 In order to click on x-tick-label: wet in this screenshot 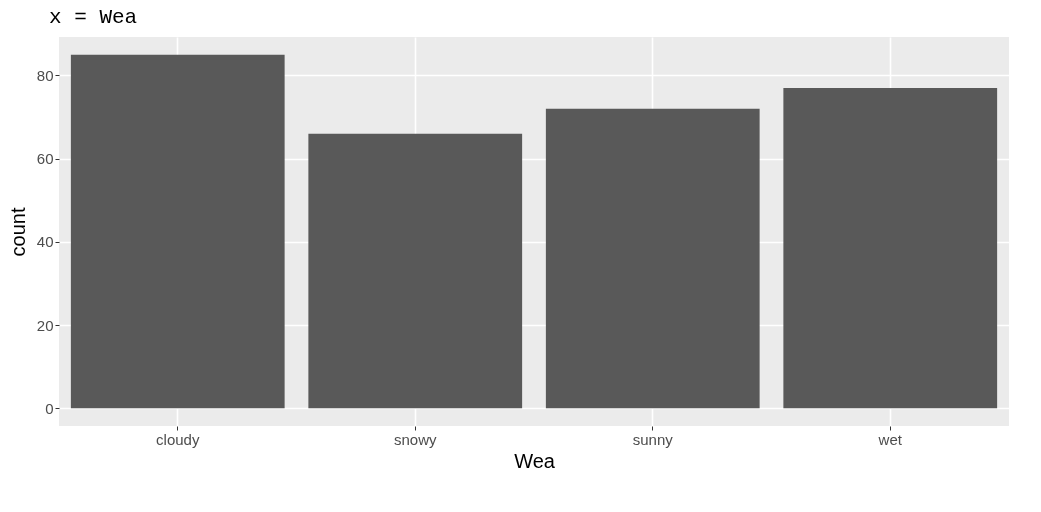, I will do `click(890, 439)`.